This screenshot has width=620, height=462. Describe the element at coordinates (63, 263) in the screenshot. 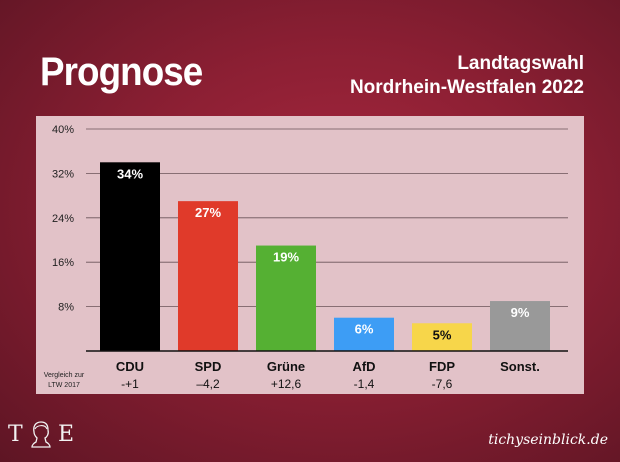

I see `y-tick-label: 16%` at that location.